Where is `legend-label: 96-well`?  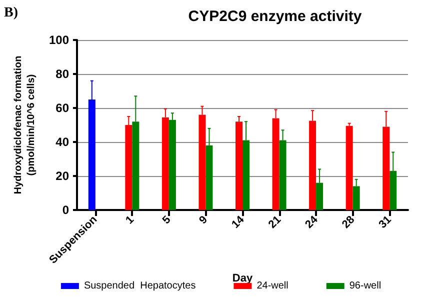 legend-label: 96-well is located at coordinates (365, 286).